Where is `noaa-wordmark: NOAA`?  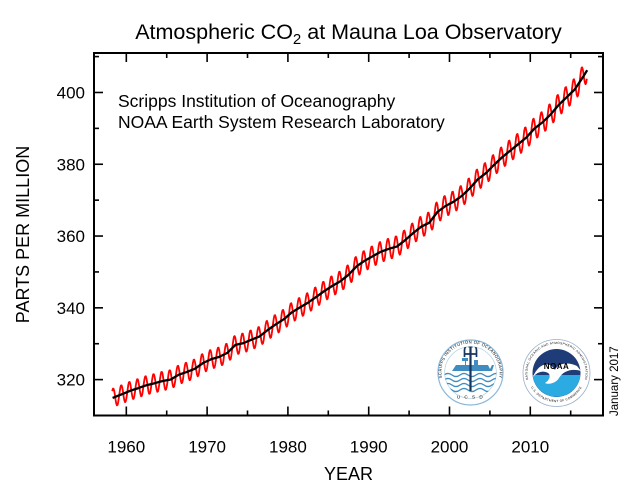
noaa-wordmark: NOAA is located at coordinates (557, 366).